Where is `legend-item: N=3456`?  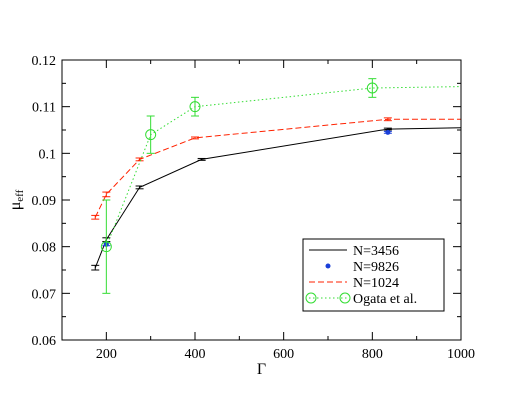
legend-item: N=3456 is located at coordinates (354, 251).